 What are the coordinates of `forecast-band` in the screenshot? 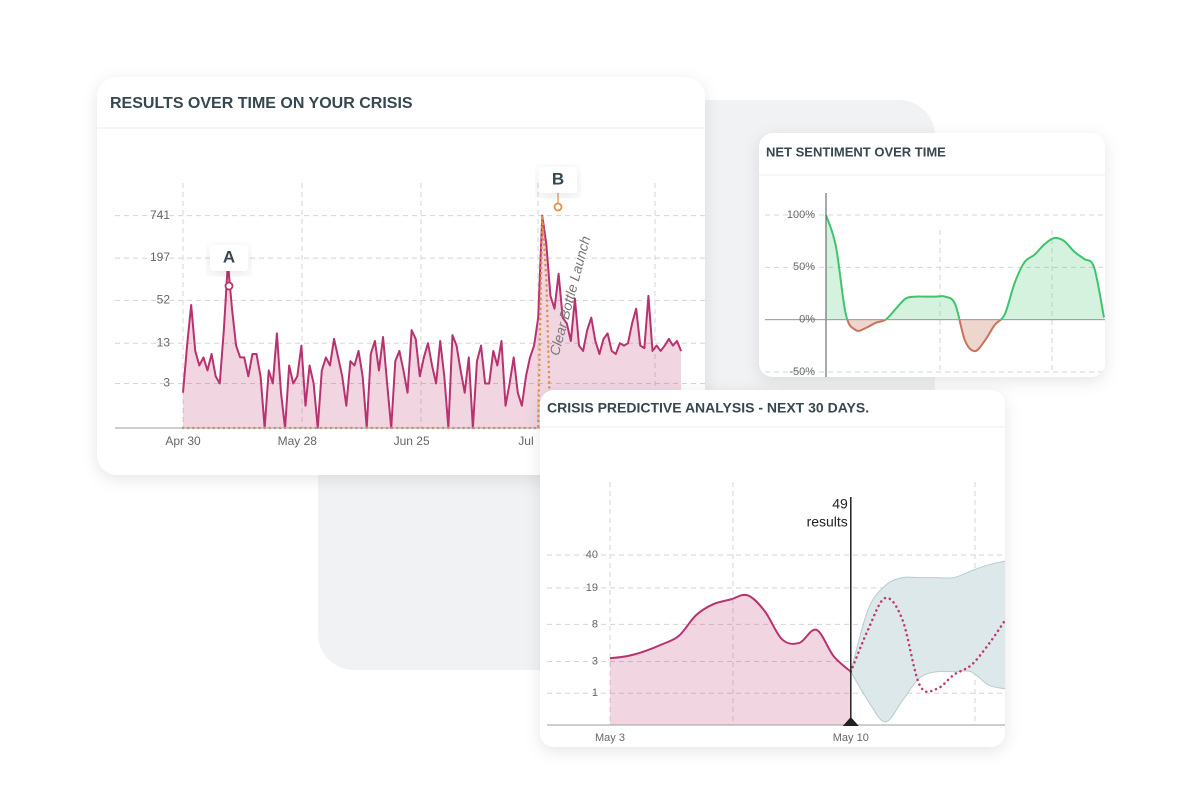 It's located at (927, 641).